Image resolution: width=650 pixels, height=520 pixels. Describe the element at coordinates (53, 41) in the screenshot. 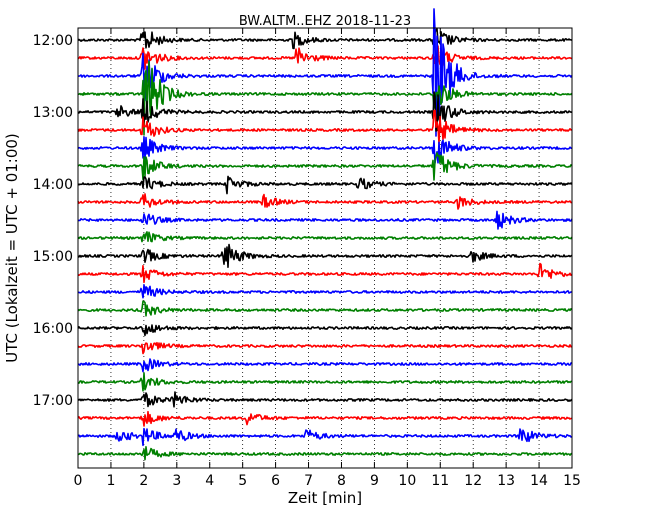

I see `y-tick-label: 12:00` at that location.